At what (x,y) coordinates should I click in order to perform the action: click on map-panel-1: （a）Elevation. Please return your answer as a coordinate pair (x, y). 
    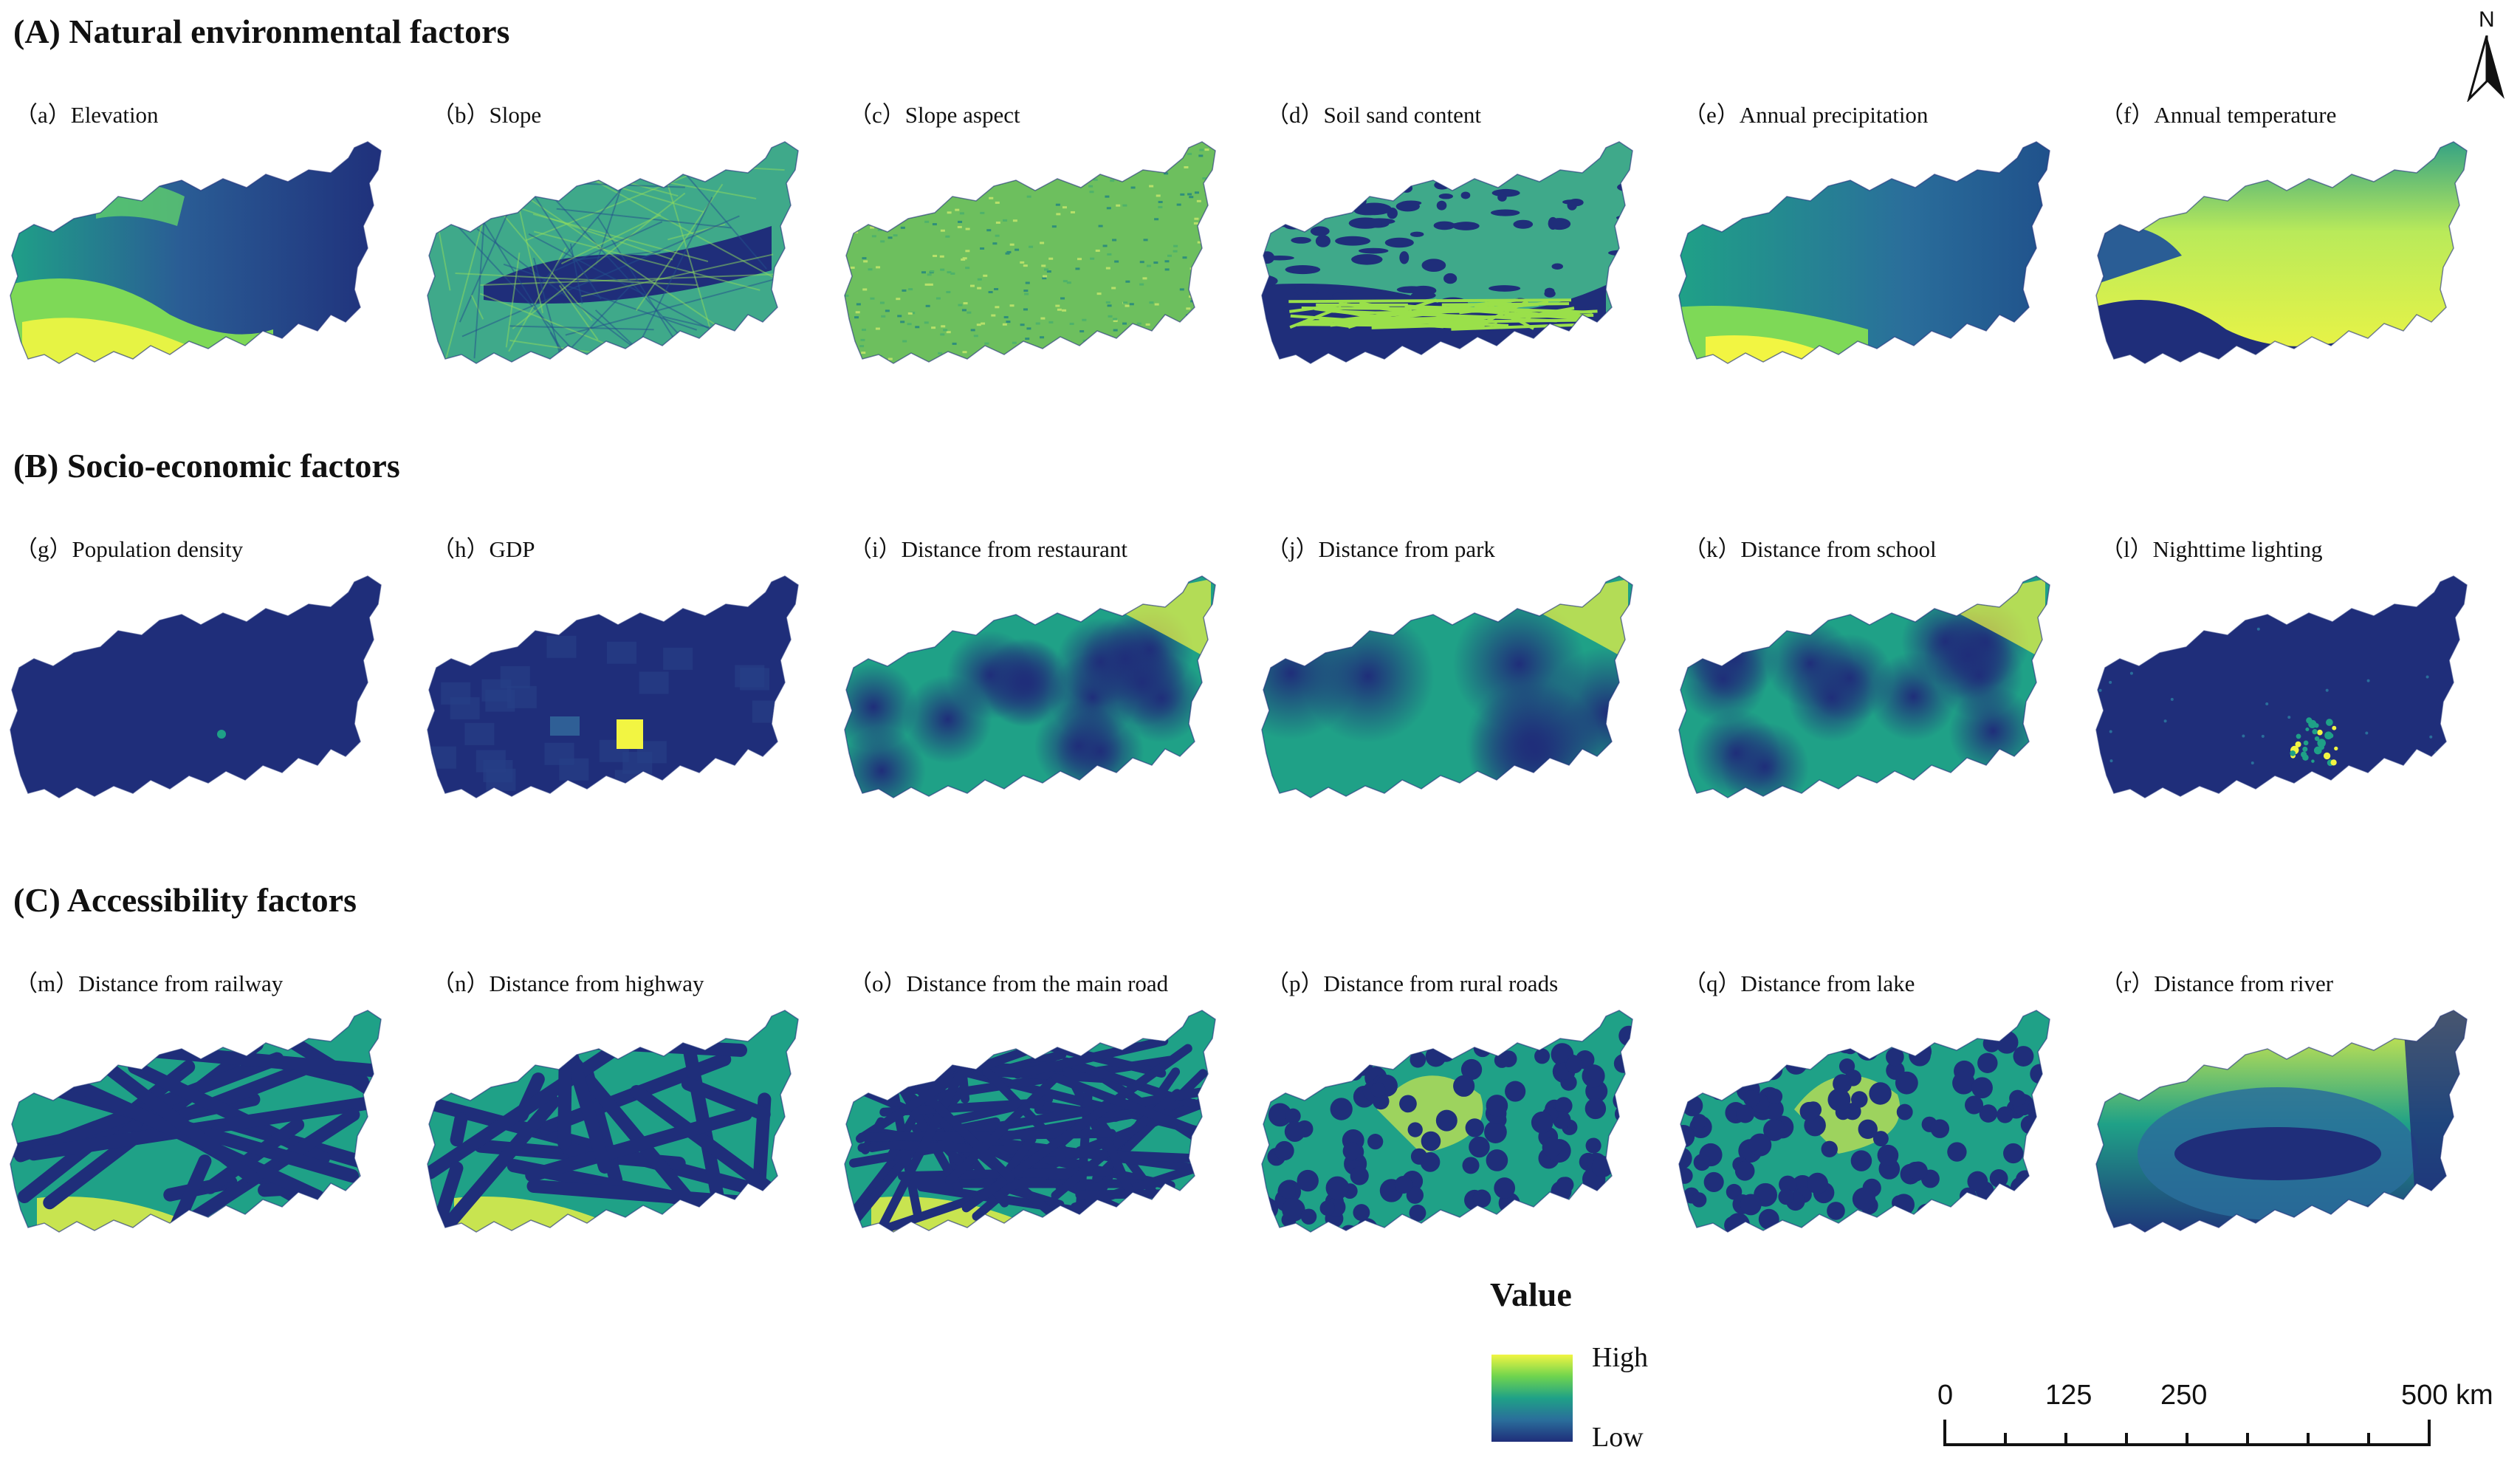
    Looking at the image, I should click on (206, 251).